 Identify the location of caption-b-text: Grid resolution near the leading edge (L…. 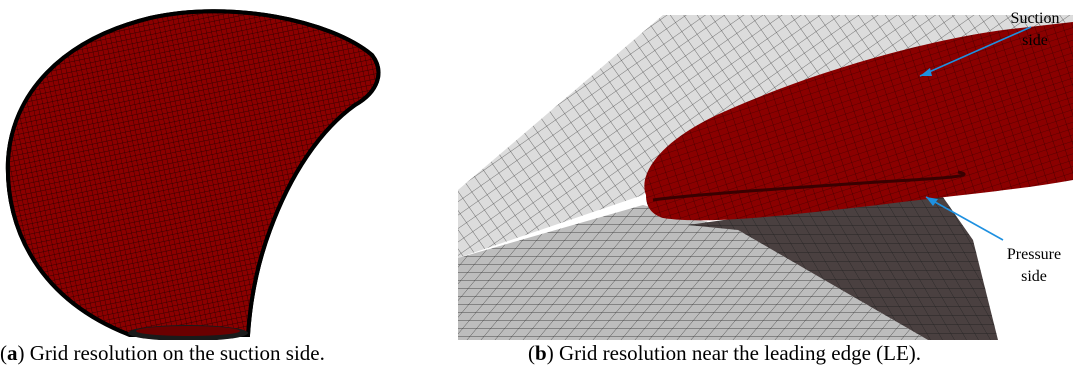
(740, 353).